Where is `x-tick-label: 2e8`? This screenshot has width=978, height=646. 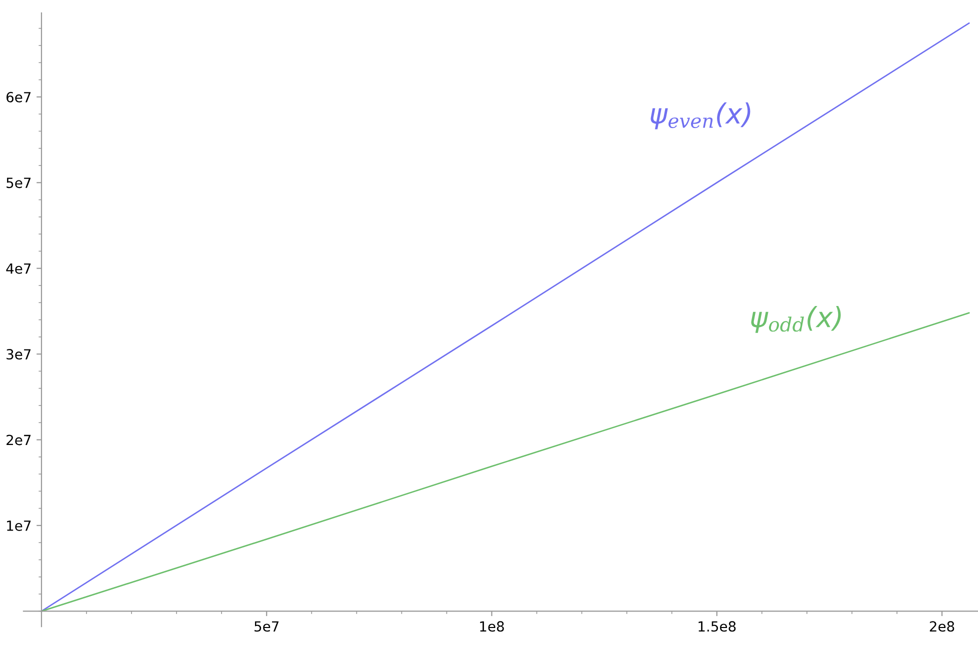
x-tick-label: 2e8 is located at coordinates (942, 626).